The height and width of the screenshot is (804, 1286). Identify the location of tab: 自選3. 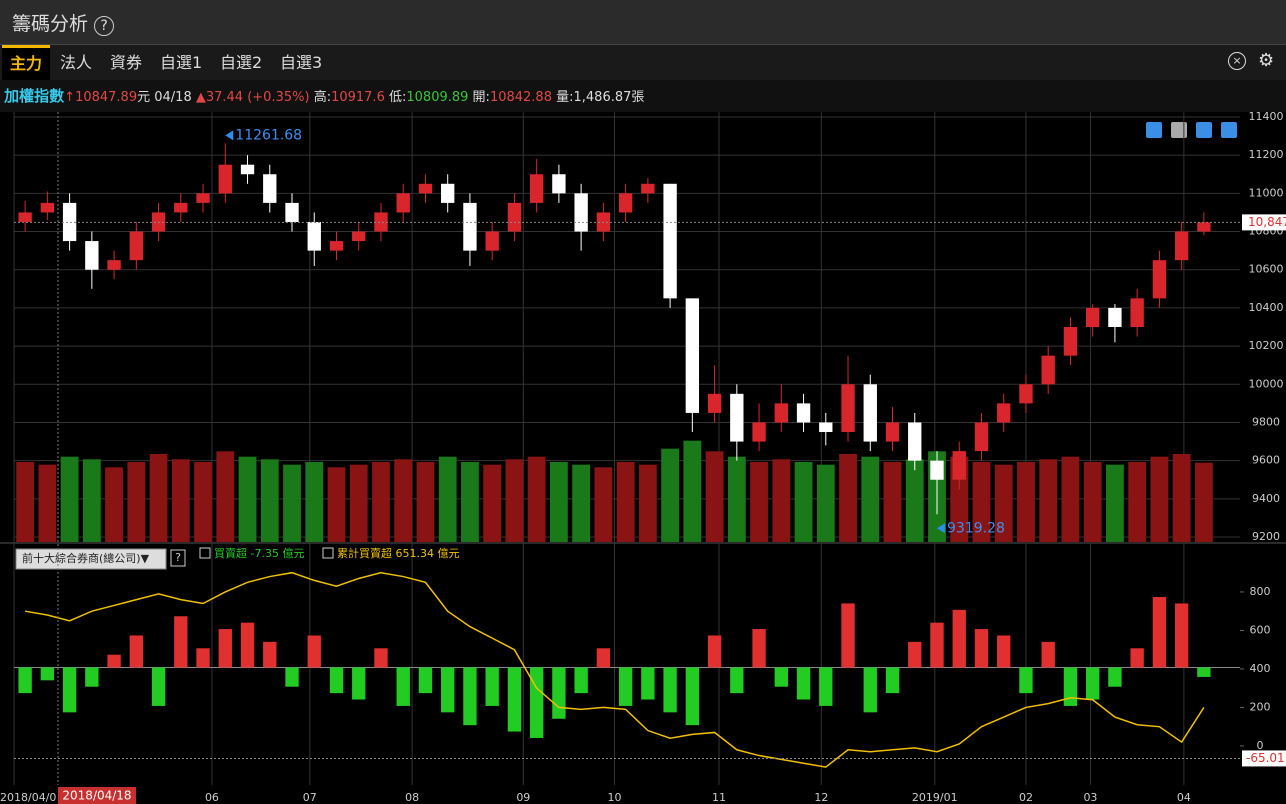
(301, 62).